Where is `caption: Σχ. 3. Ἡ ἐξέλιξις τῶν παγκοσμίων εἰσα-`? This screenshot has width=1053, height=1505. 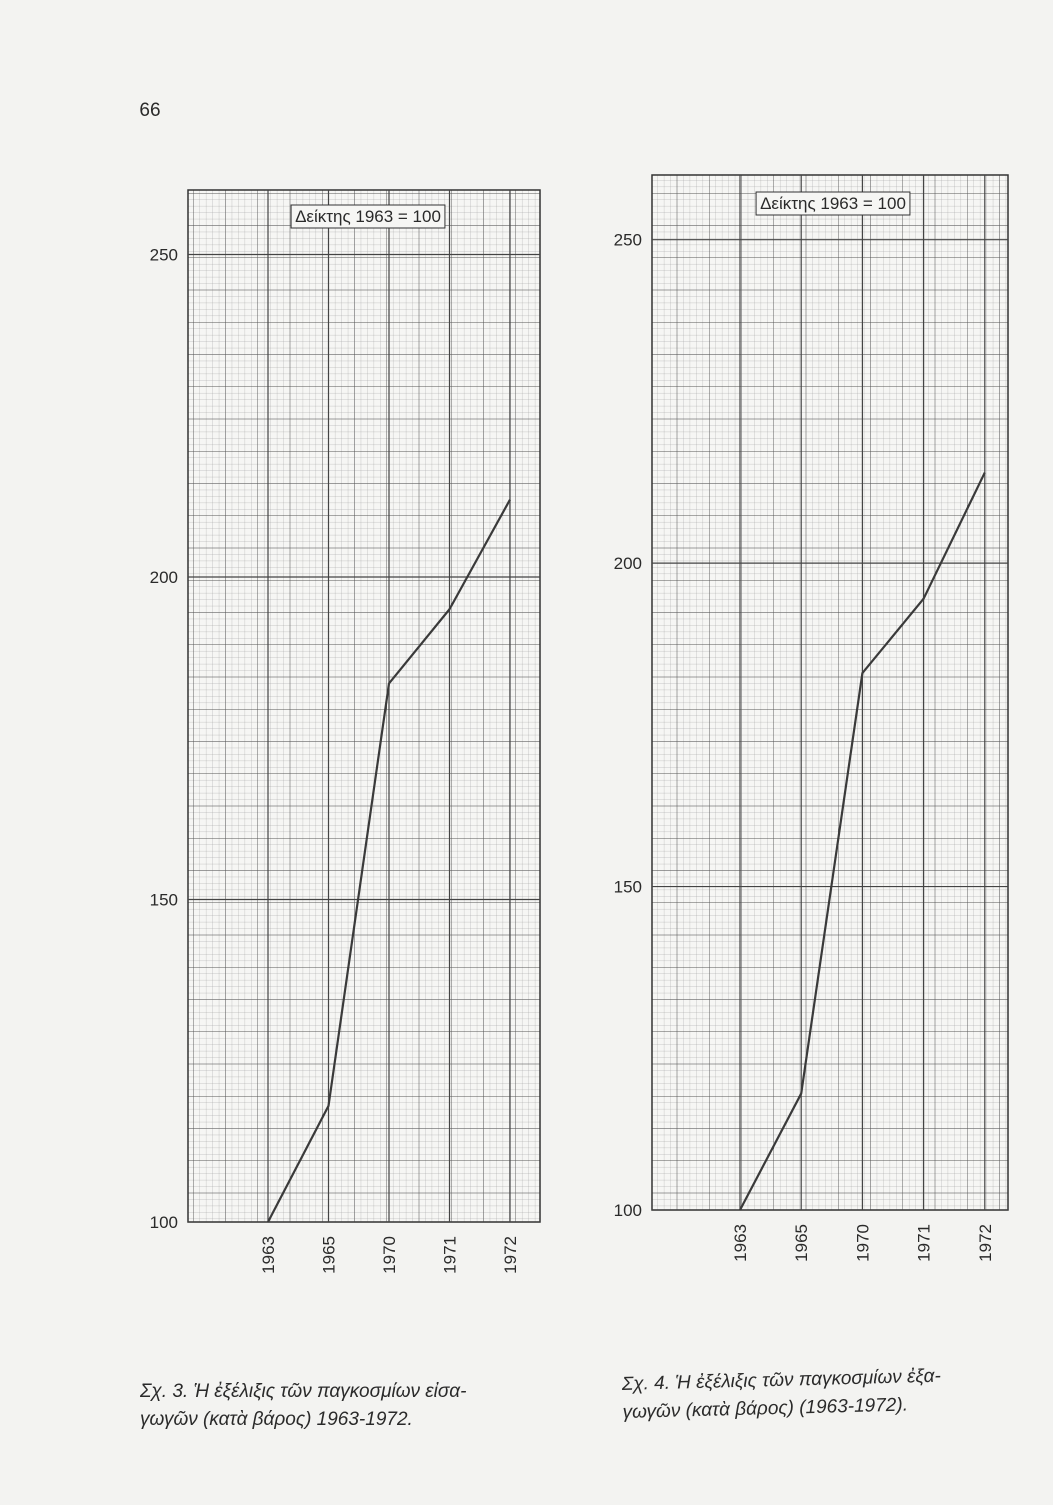 caption: Σχ. 3. Ἡ ἐξέλιξις τῶν παγκοσμίων εἰσα- is located at coordinates (302, 1391).